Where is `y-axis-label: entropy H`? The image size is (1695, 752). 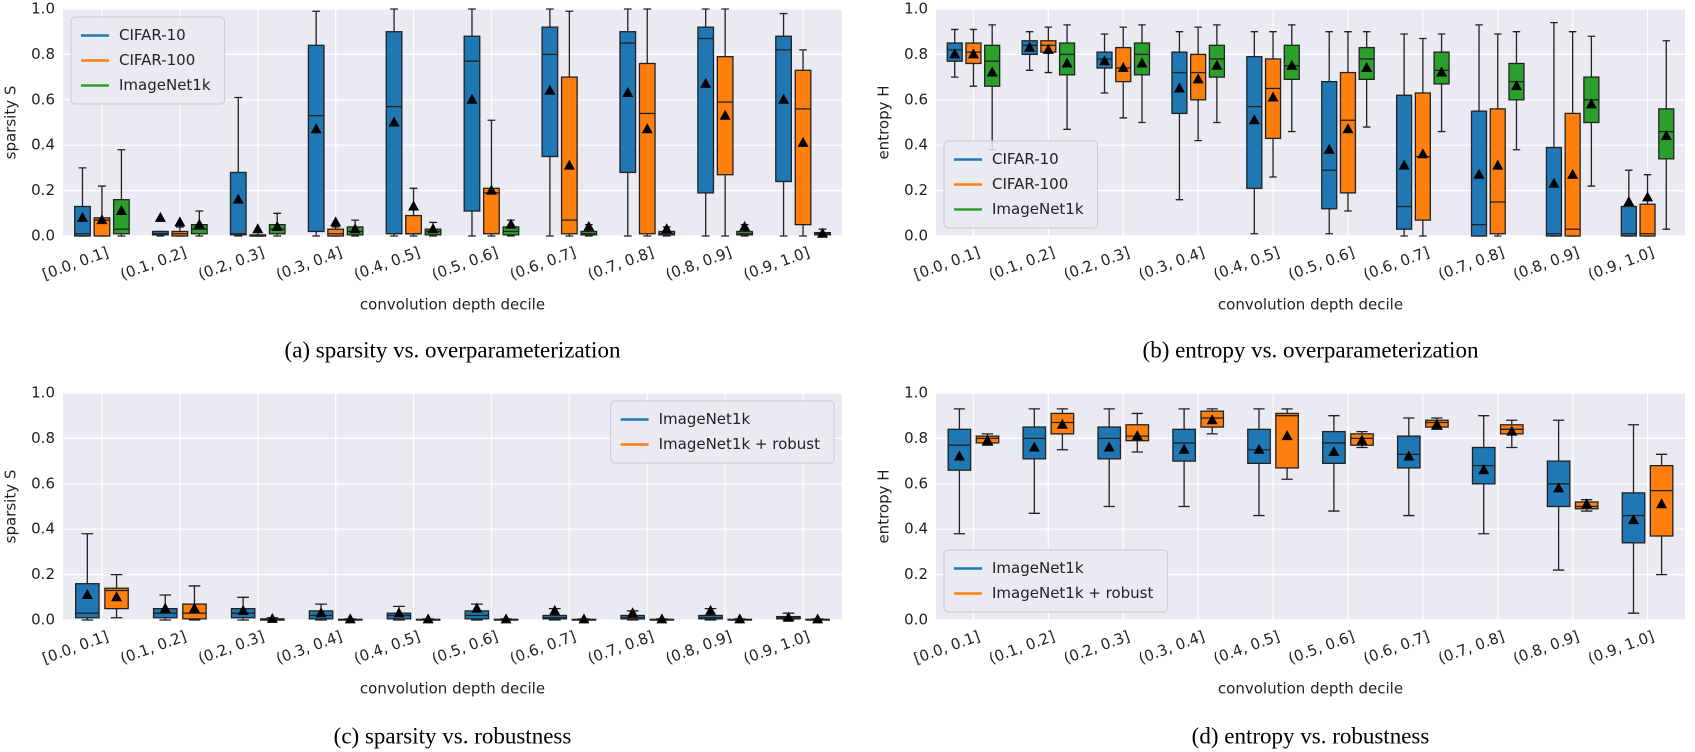
y-axis-label: entropy H is located at coordinates (884, 122).